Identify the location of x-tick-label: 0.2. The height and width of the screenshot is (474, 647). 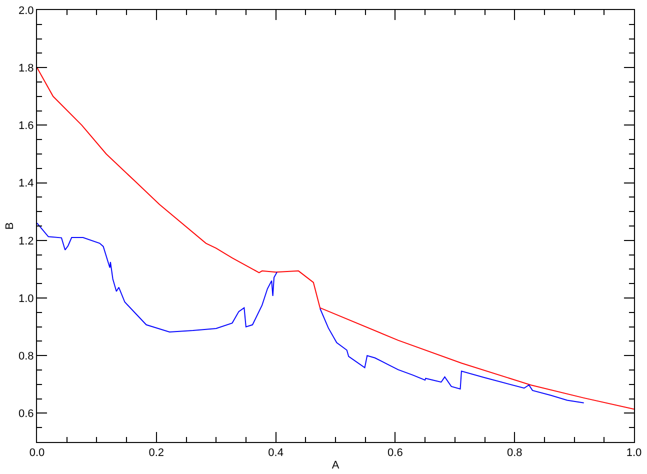
(156, 453).